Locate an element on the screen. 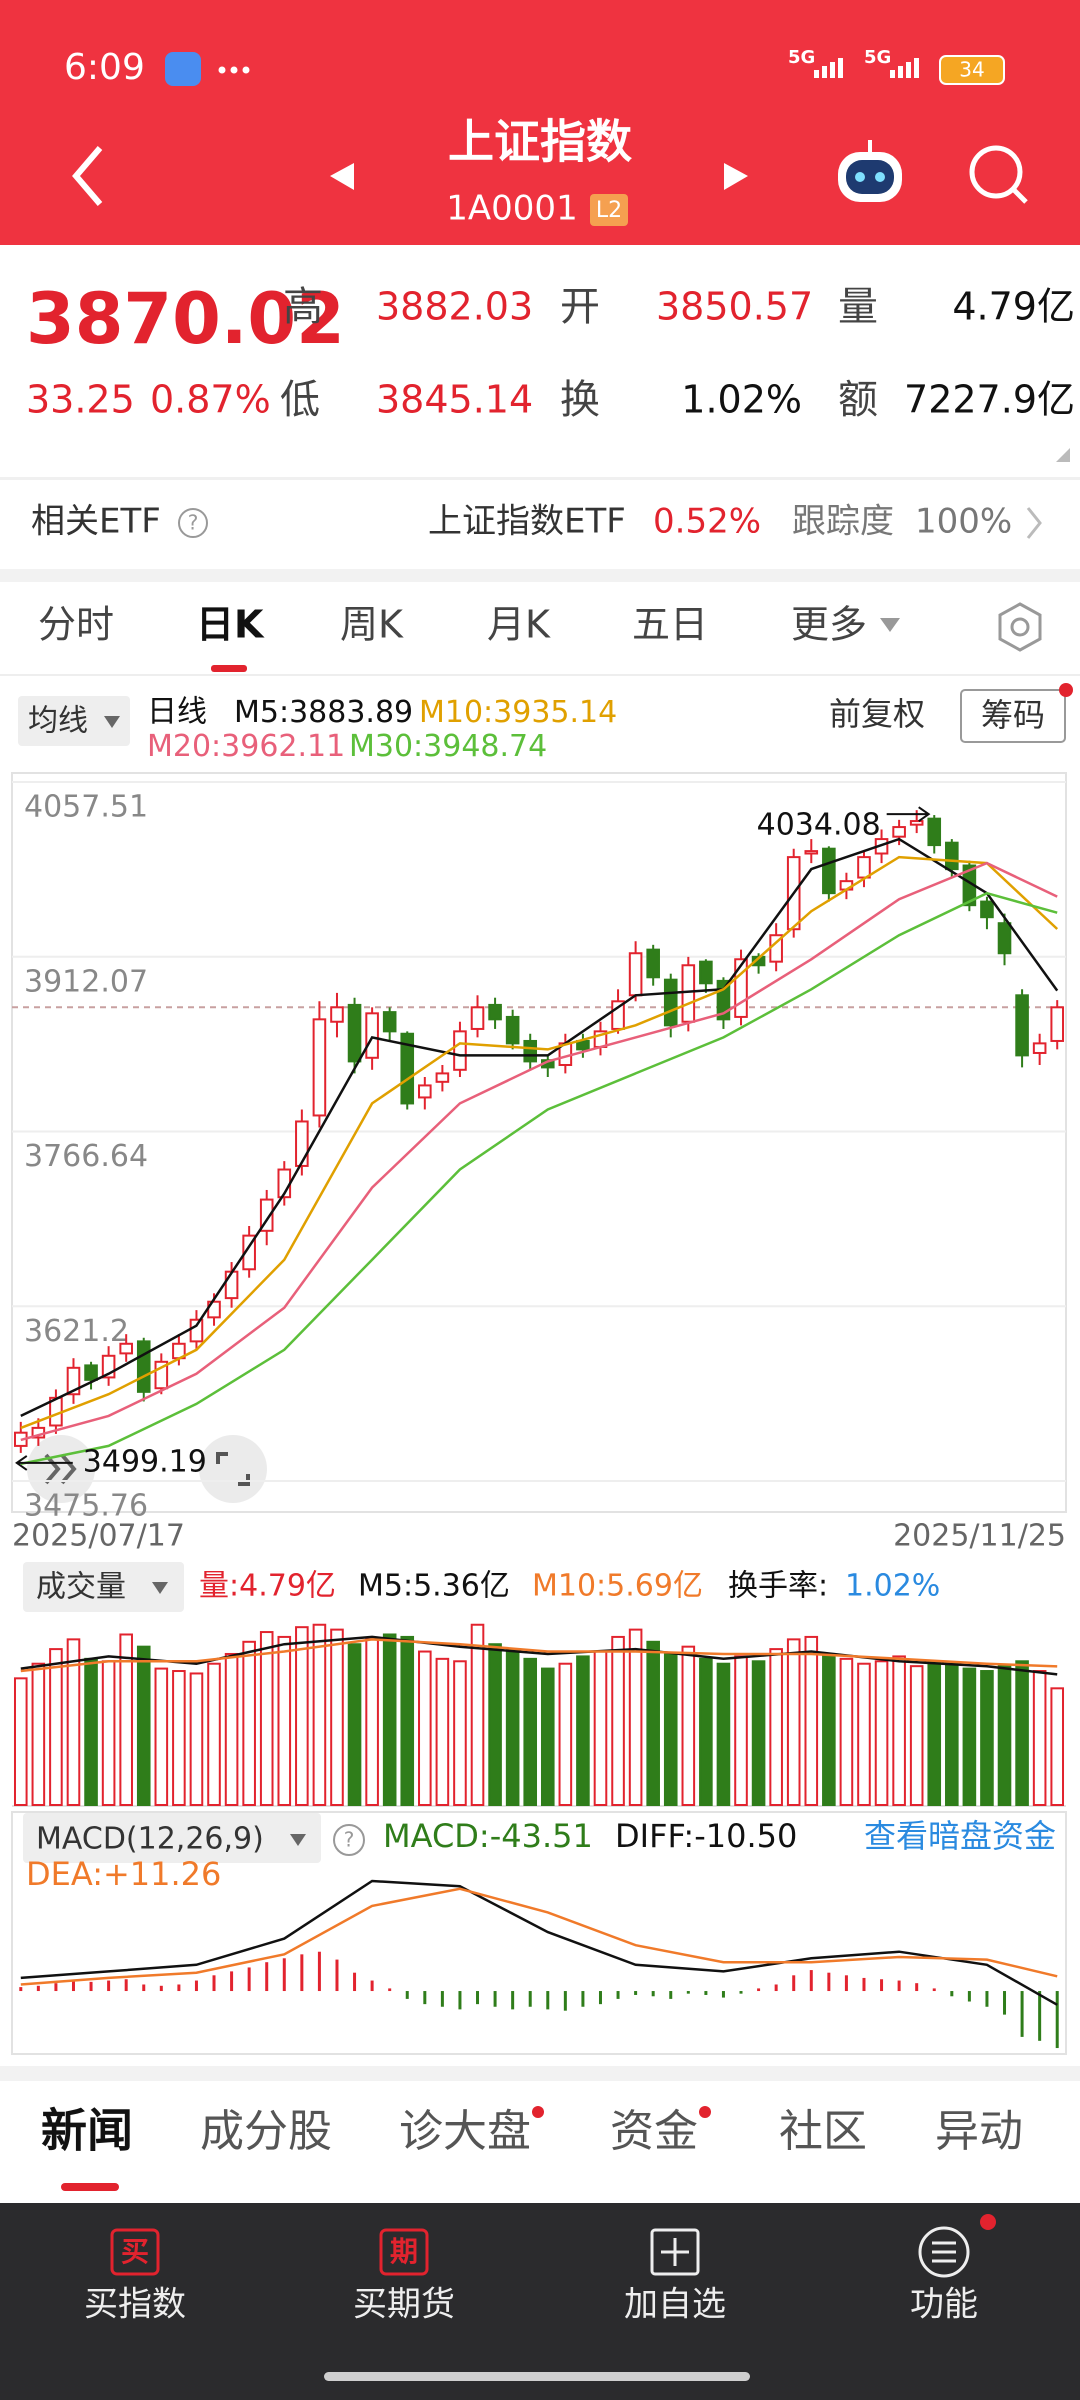 Image resolution: width=1080 pixels, height=2400 pixels. chevron is located at coordinates (1034, 523).